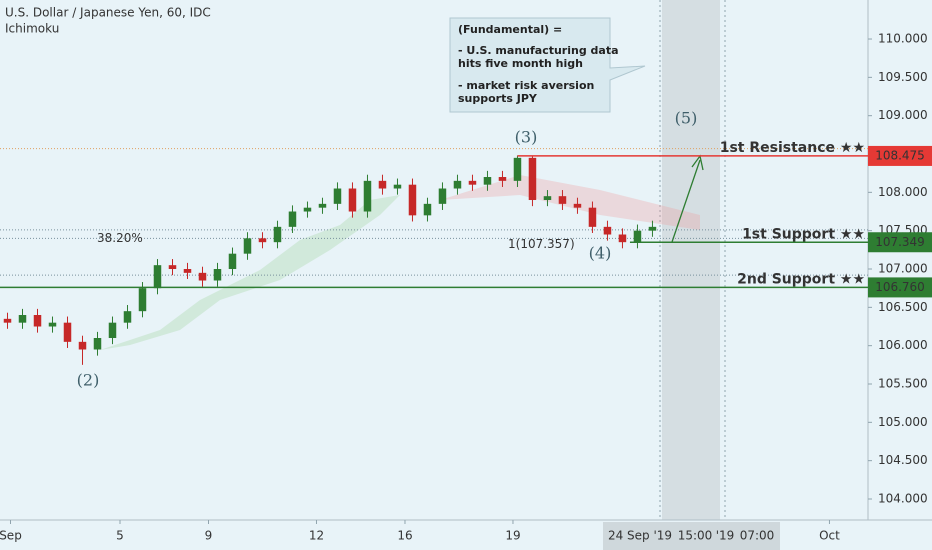 This screenshot has width=932, height=550. I want to click on x-tick-label: 16, so click(404, 536).